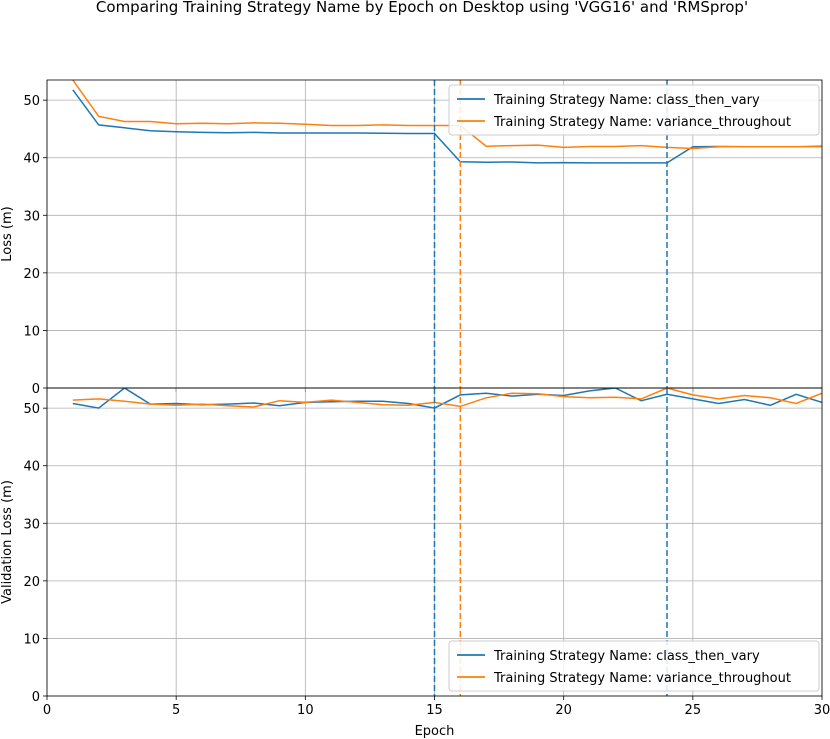 The height and width of the screenshot is (739, 830). I want to click on x-tick-label: 10, so click(305, 710).